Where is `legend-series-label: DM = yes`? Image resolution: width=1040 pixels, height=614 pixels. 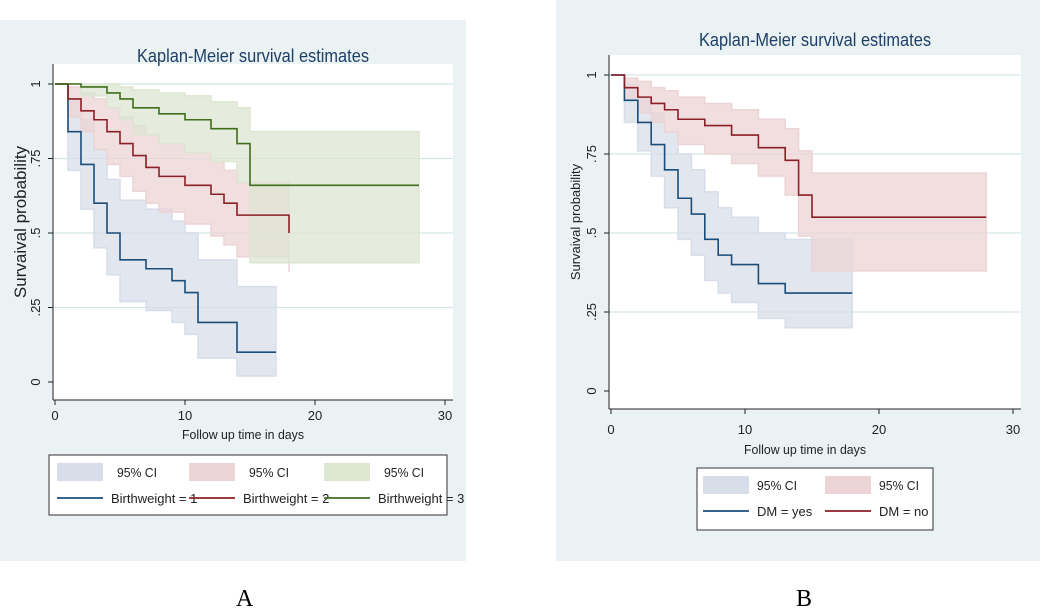
legend-series-label: DM = yes is located at coordinates (785, 511).